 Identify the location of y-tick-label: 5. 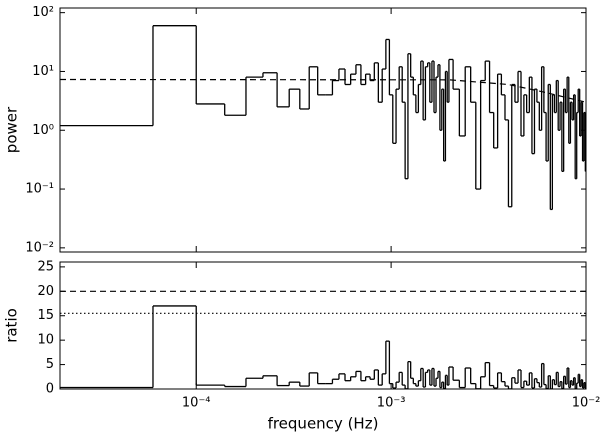
(50, 364).